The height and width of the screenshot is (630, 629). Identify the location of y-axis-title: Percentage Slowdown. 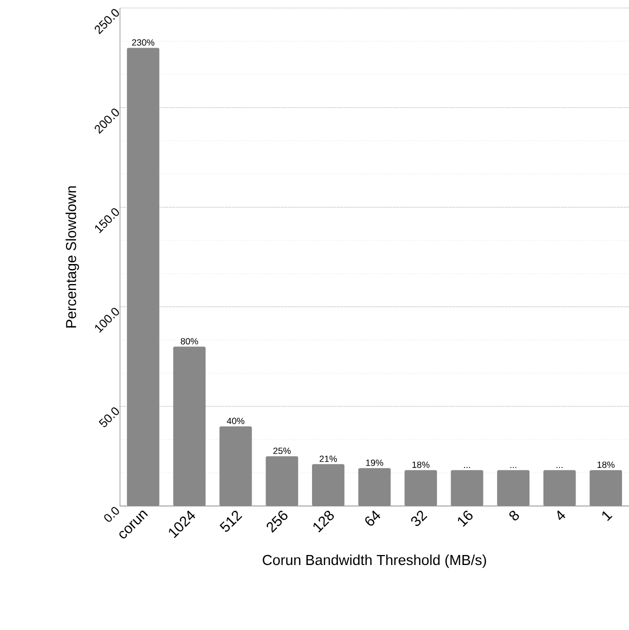
(73, 257).